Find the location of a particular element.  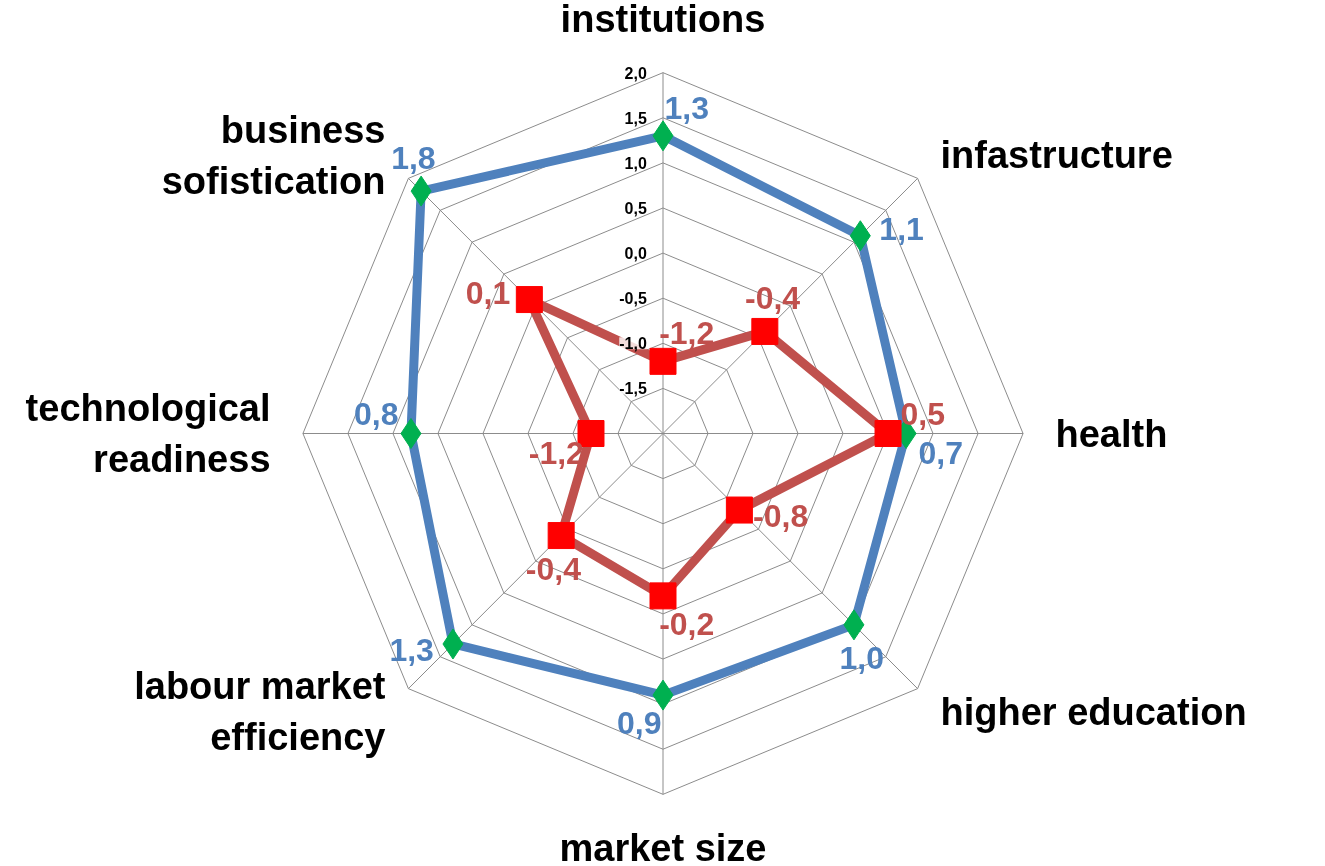

data-label: 0,7 is located at coordinates (940, 452).